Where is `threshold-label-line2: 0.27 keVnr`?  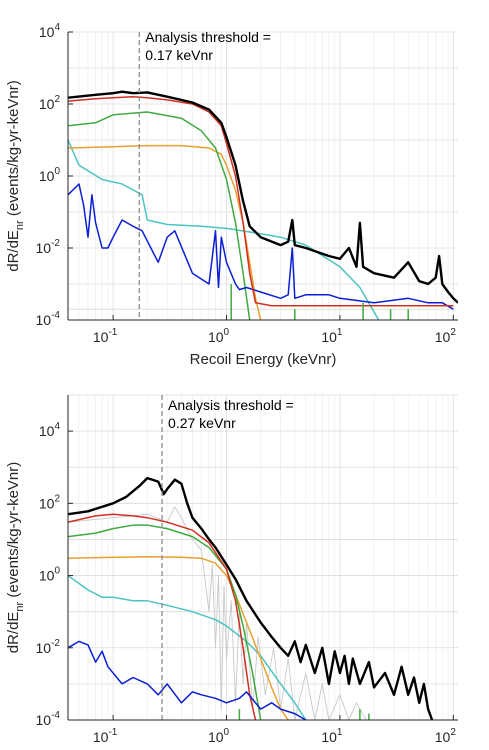 threshold-label-line2: 0.27 keVnr is located at coordinates (202, 423).